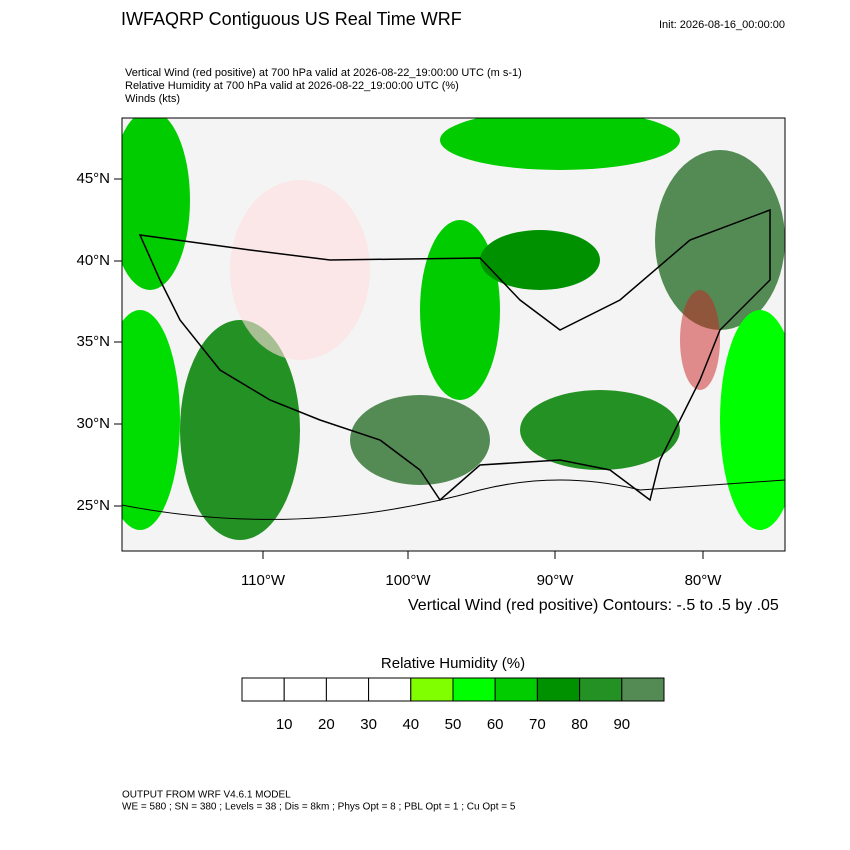  I want to click on lat-label: 25°N, so click(93, 505).